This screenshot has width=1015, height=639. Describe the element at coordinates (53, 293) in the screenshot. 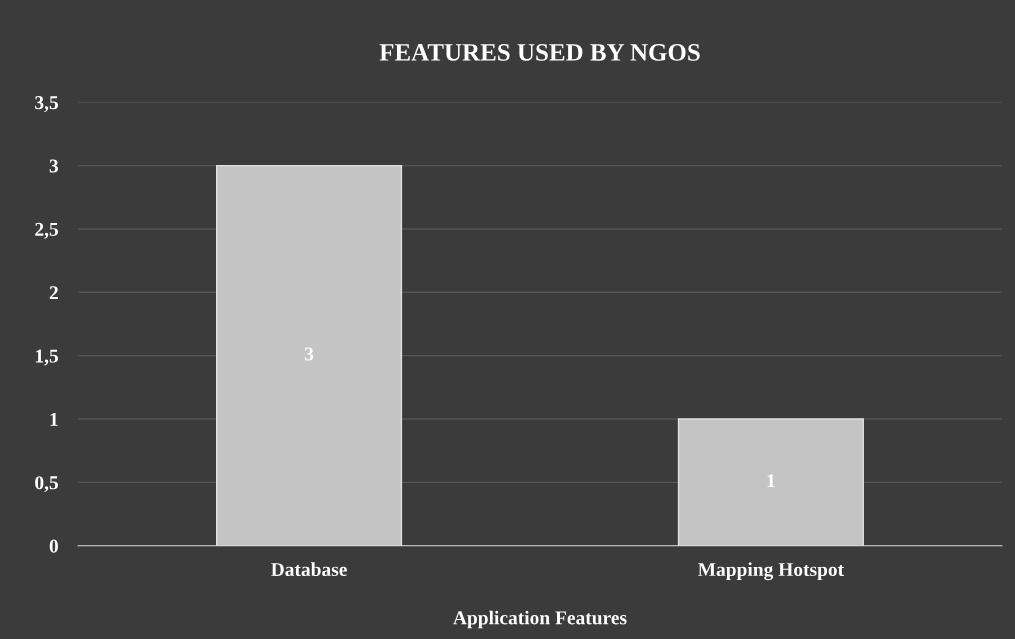

I see `y-tick-label: 2` at that location.